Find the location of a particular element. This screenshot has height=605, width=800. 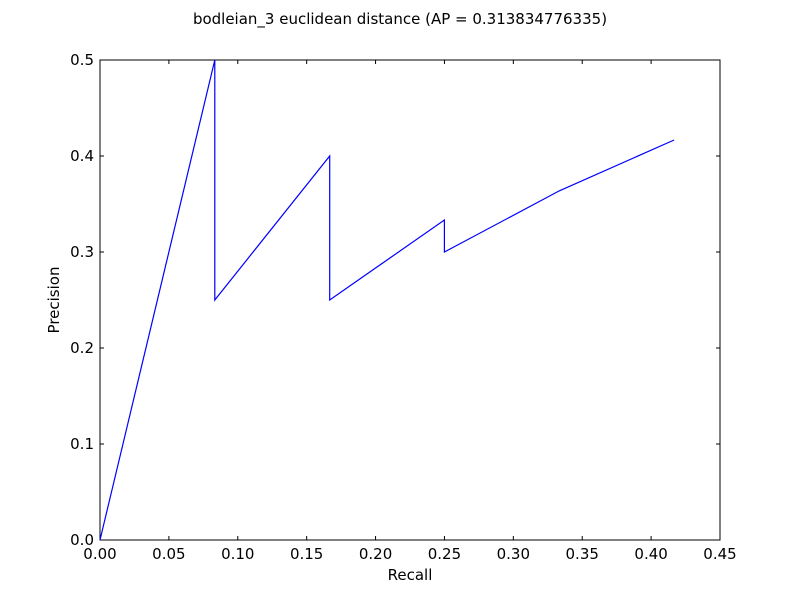

x-tick-label: 0.30 is located at coordinates (513, 554).